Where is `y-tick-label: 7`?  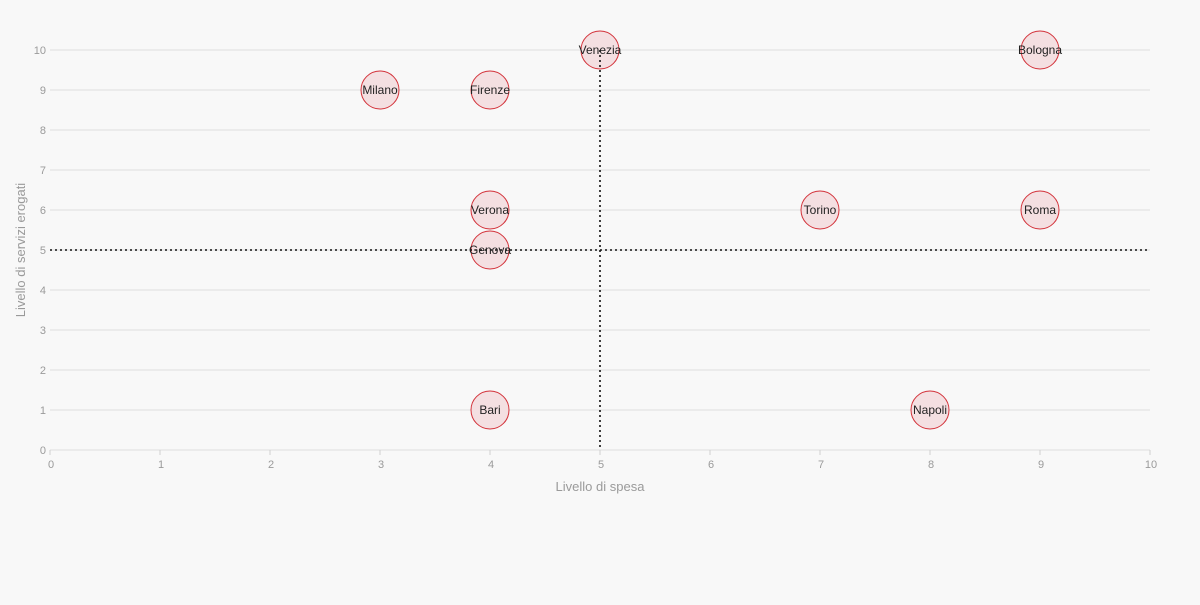 y-tick-label: 7 is located at coordinates (43, 171).